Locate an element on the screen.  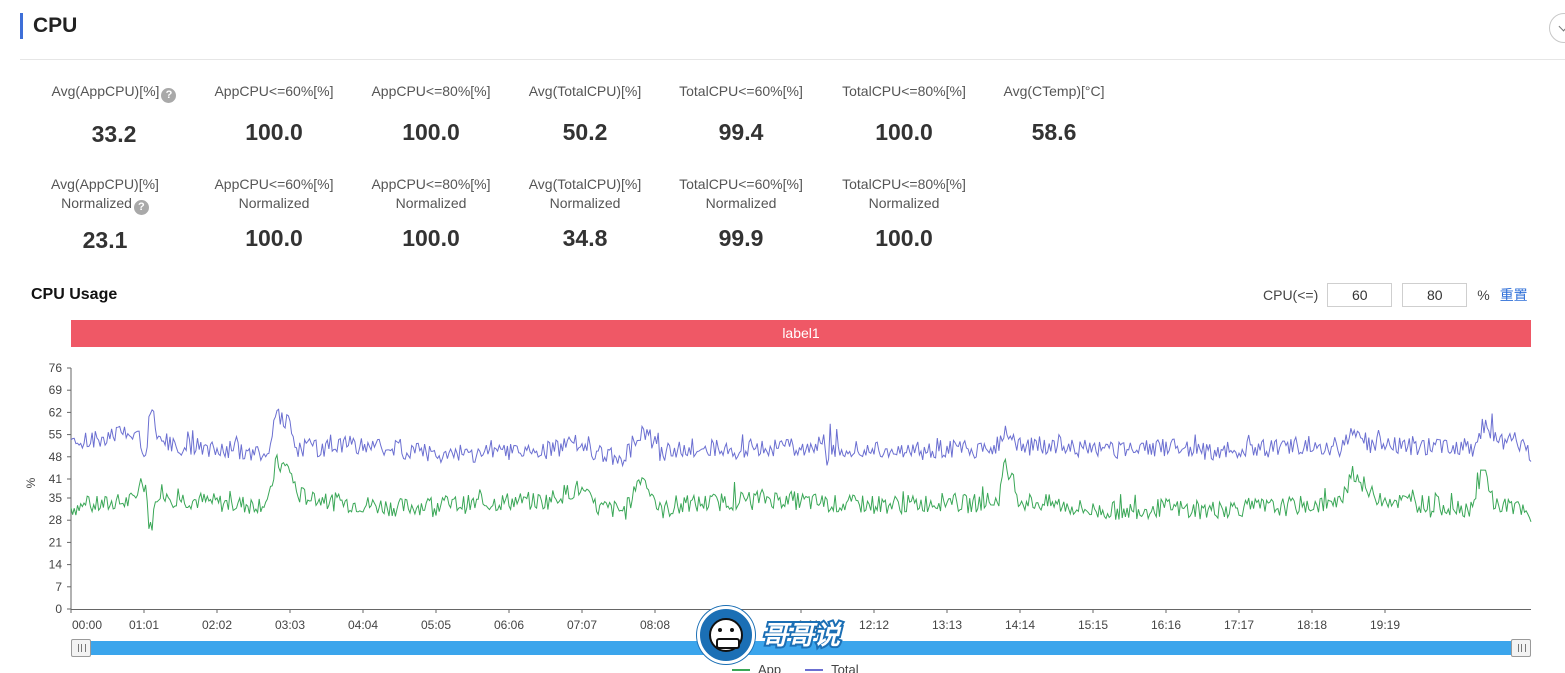
legend-item-app: App is located at coordinates (756, 667).